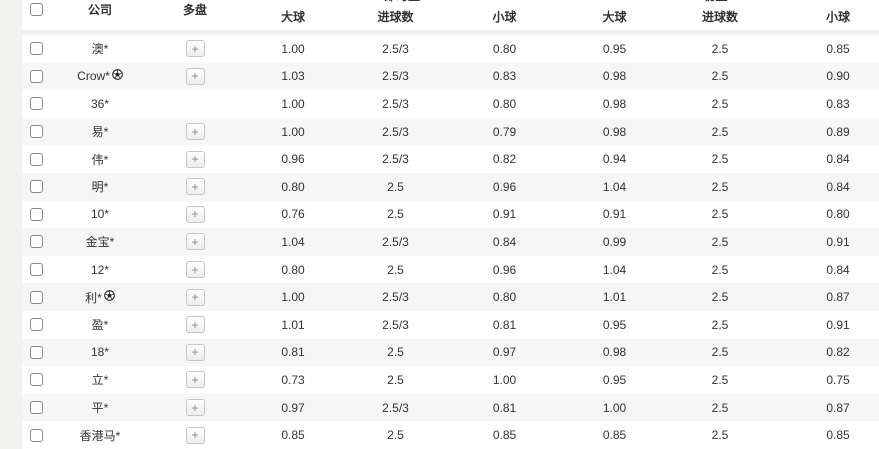 The image size is (879, 449). What do you see at coordinates (504, 159) in the screenshot?
I see `odds-under-live: 0.82` at bounding box center [504, 159].